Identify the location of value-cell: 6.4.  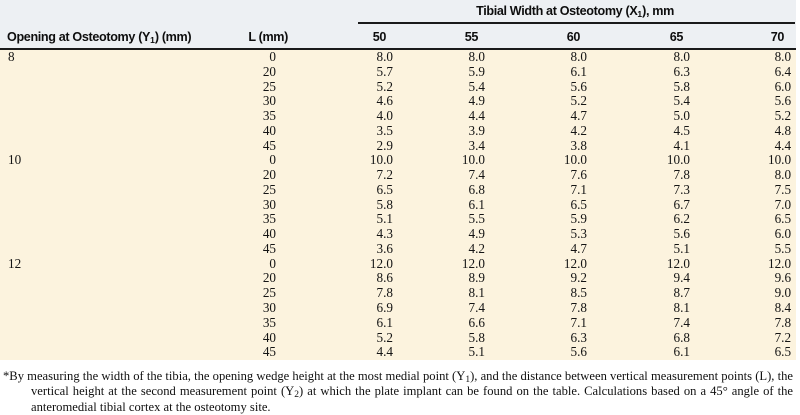
(783, 71).